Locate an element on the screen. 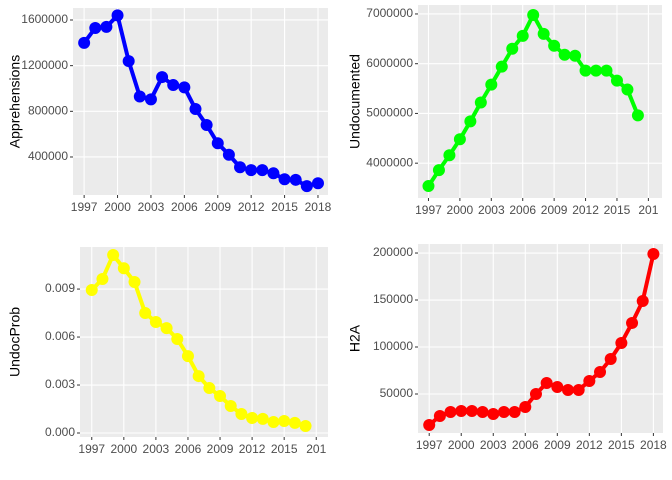  y-tick-label: 0.000 is located at coordinates (60, 432).